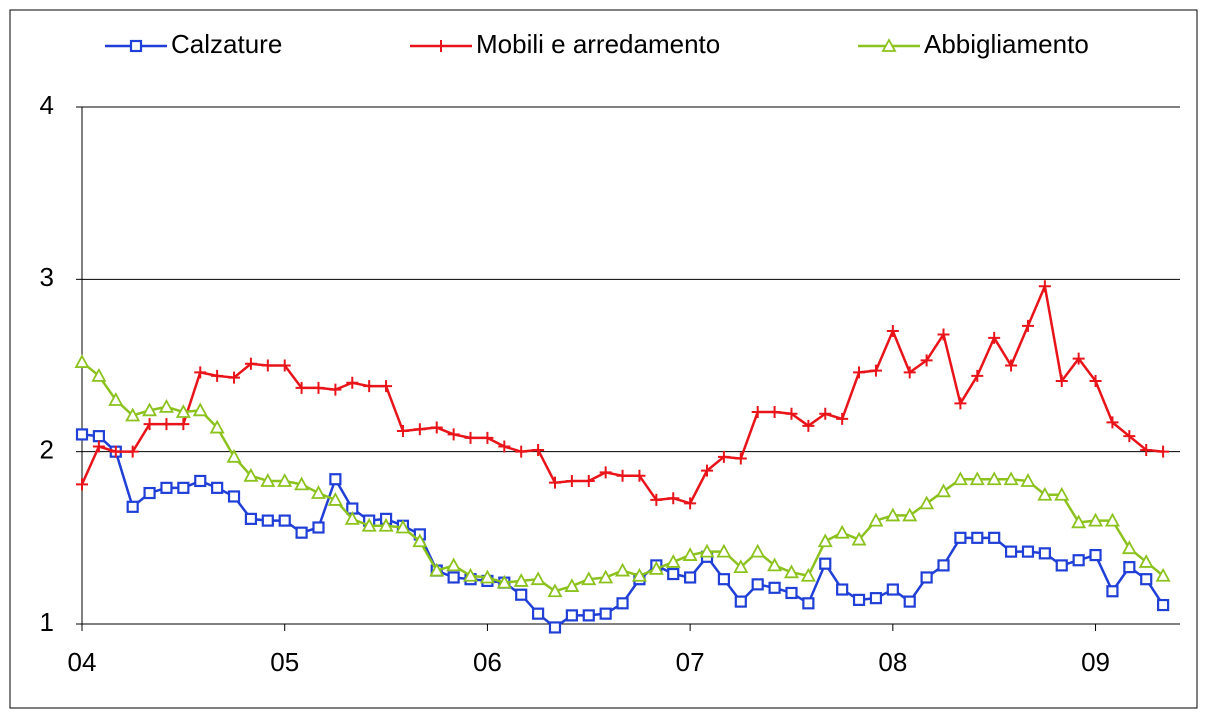 The width and height of the screenshot is (1207, 718). What do you see at coordinates (1095, 662) in the screenshot?
I see `x-tick-label: 09` at bounding box center [1095, 662].